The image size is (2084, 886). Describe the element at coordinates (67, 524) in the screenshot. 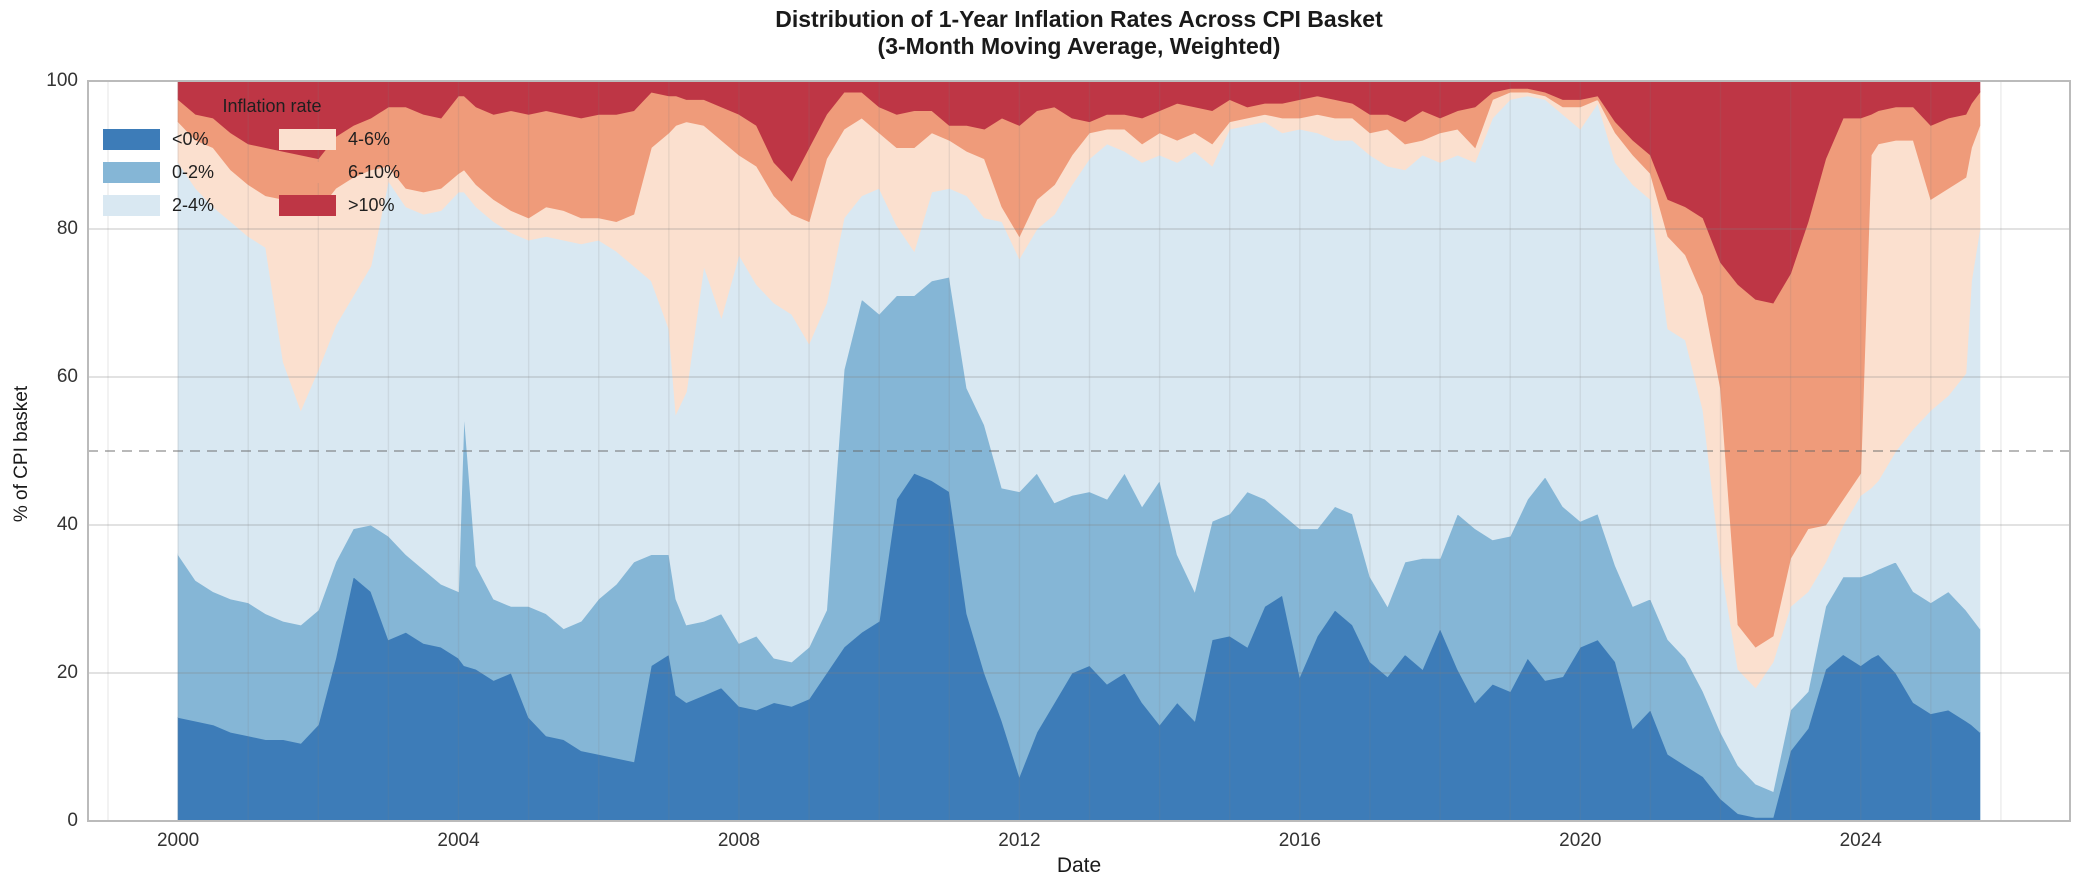

I see `y-axis-tick-label: 40` at that location.